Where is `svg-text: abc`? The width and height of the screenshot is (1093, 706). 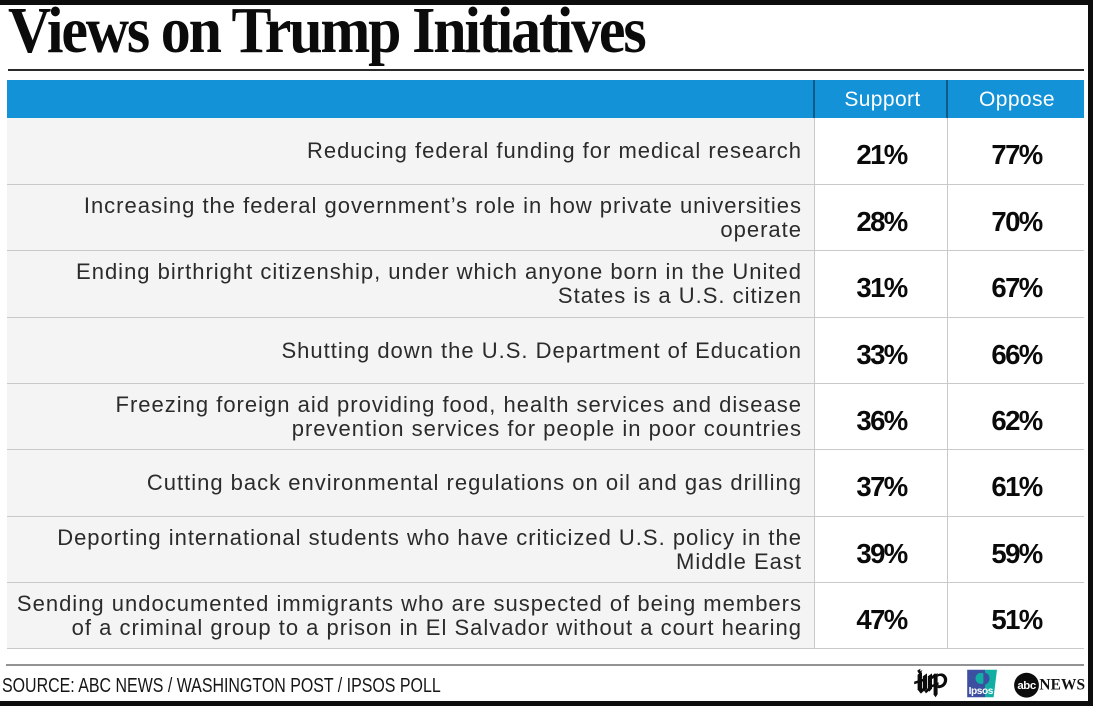
svg-text: abc is located at coordinates (1026, 686).